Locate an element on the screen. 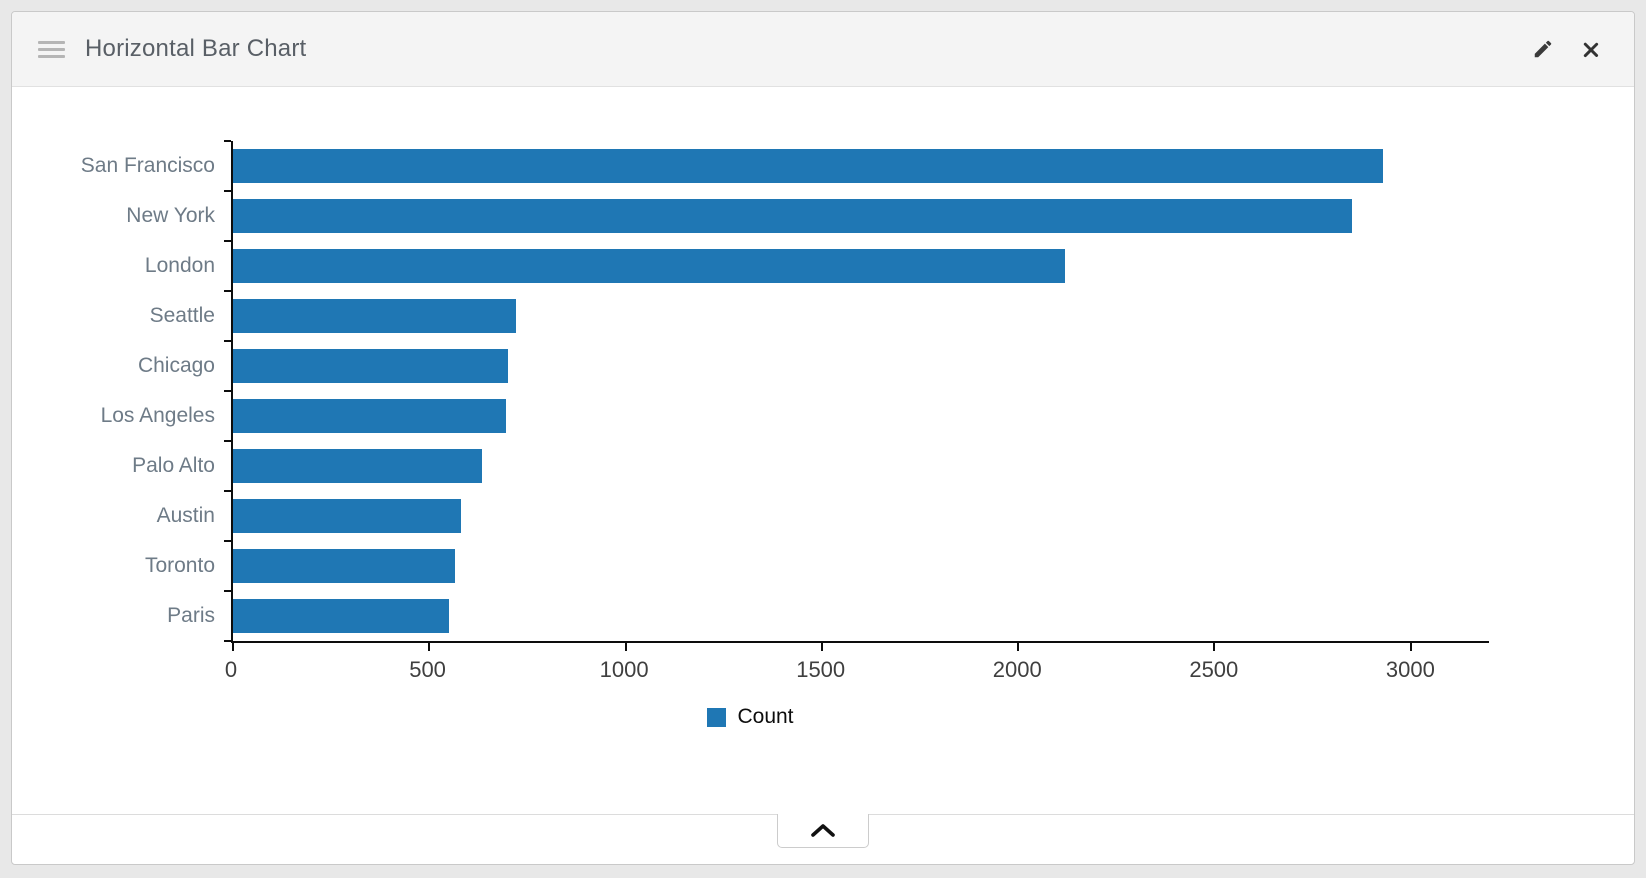 This screenshot has height=878, width=1646. bar-palo-alto is located at coordinates (358, 466).